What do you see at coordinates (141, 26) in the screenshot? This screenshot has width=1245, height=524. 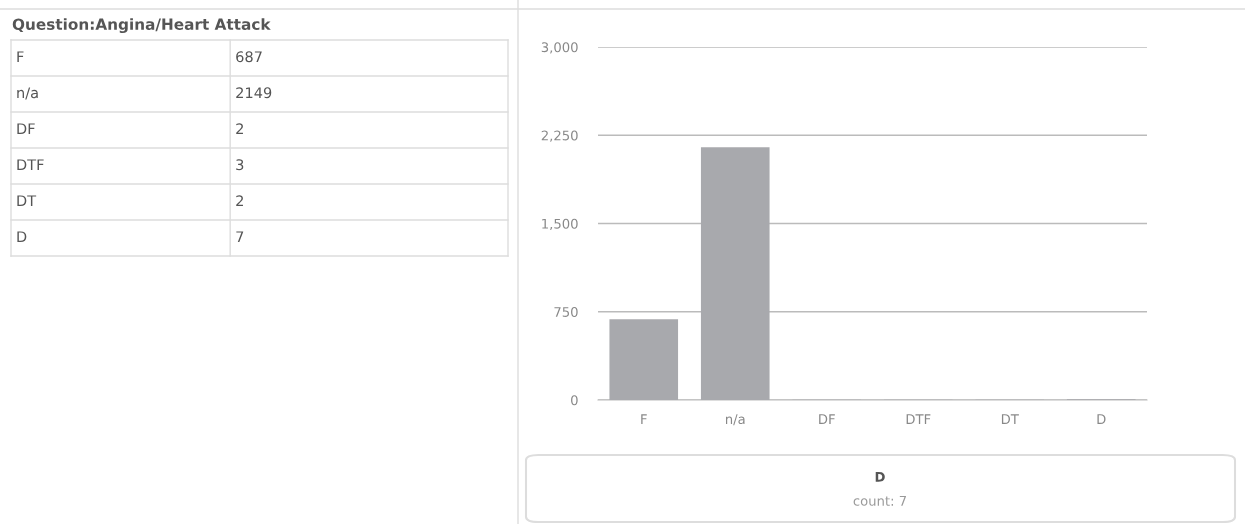 I see `text: Question:Angina/Heart Attack` at bounding box center [141, 26].